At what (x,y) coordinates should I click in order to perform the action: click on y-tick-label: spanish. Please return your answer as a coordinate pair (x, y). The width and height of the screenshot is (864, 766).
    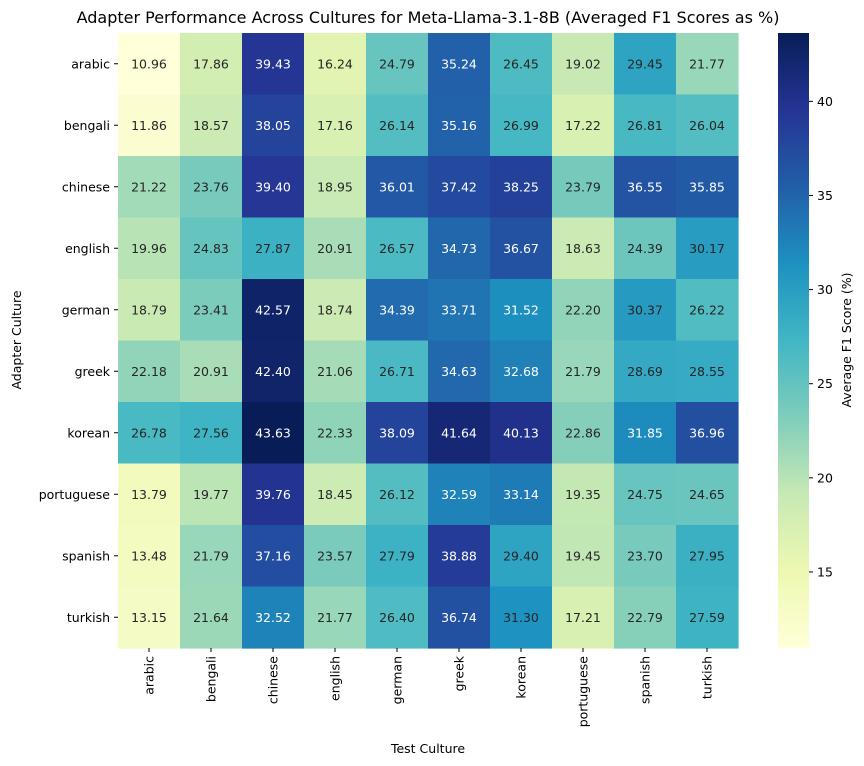
    Looking at the image, I should click on (86, 555).